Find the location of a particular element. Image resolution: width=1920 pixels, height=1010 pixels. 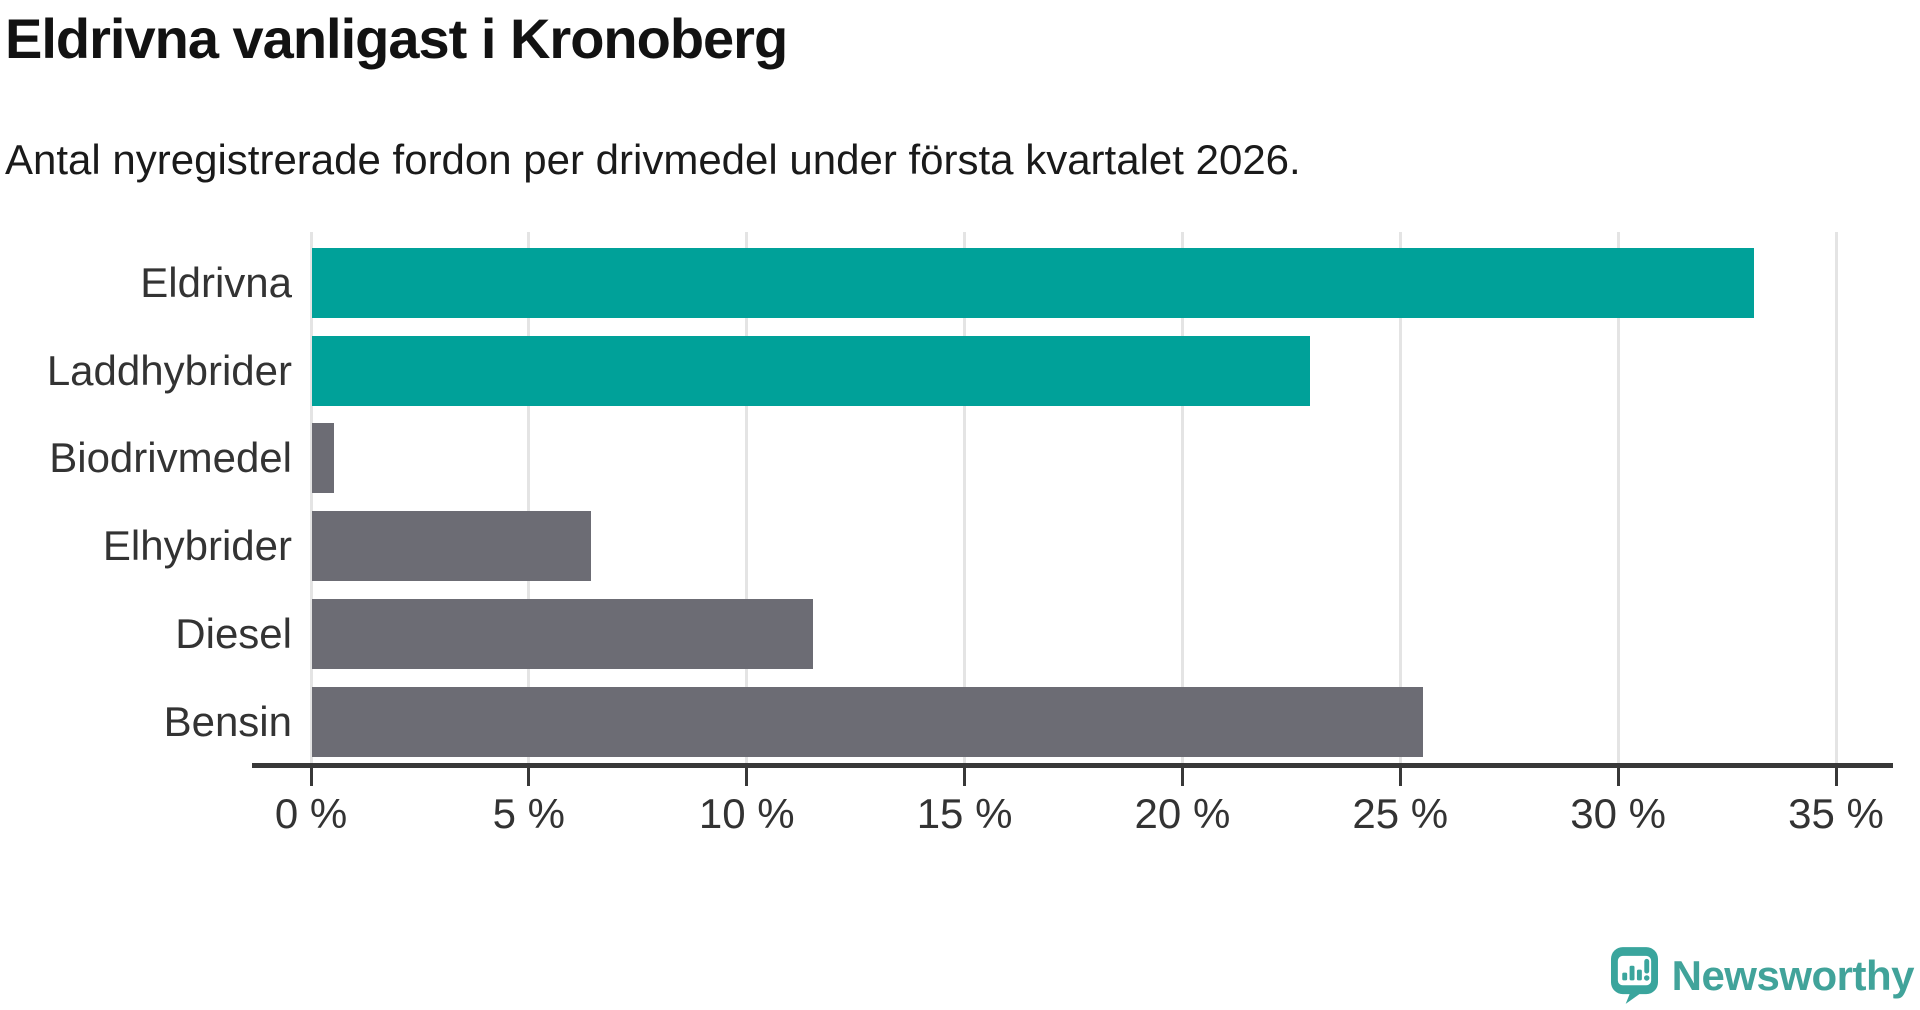

category-label-eldrivna: Eldrivna is located at coordinates (216, 282).